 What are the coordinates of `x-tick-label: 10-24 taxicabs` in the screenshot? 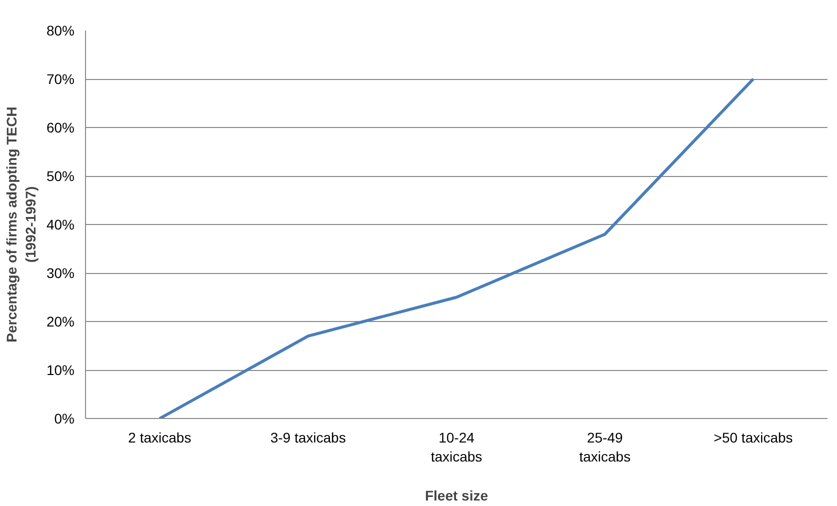 It's located at (456, 447).